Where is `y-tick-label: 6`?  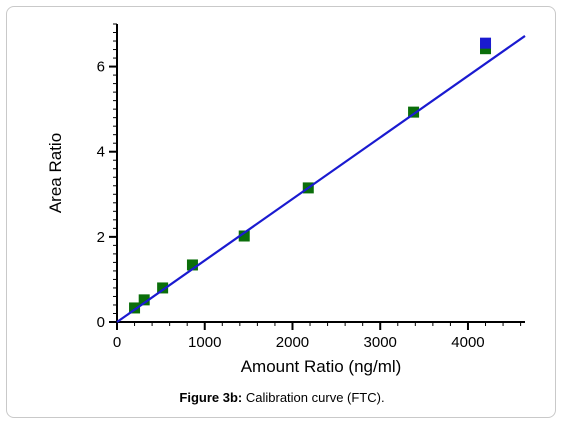
y-tick-label: 6 is located at coordinates (101, 67).